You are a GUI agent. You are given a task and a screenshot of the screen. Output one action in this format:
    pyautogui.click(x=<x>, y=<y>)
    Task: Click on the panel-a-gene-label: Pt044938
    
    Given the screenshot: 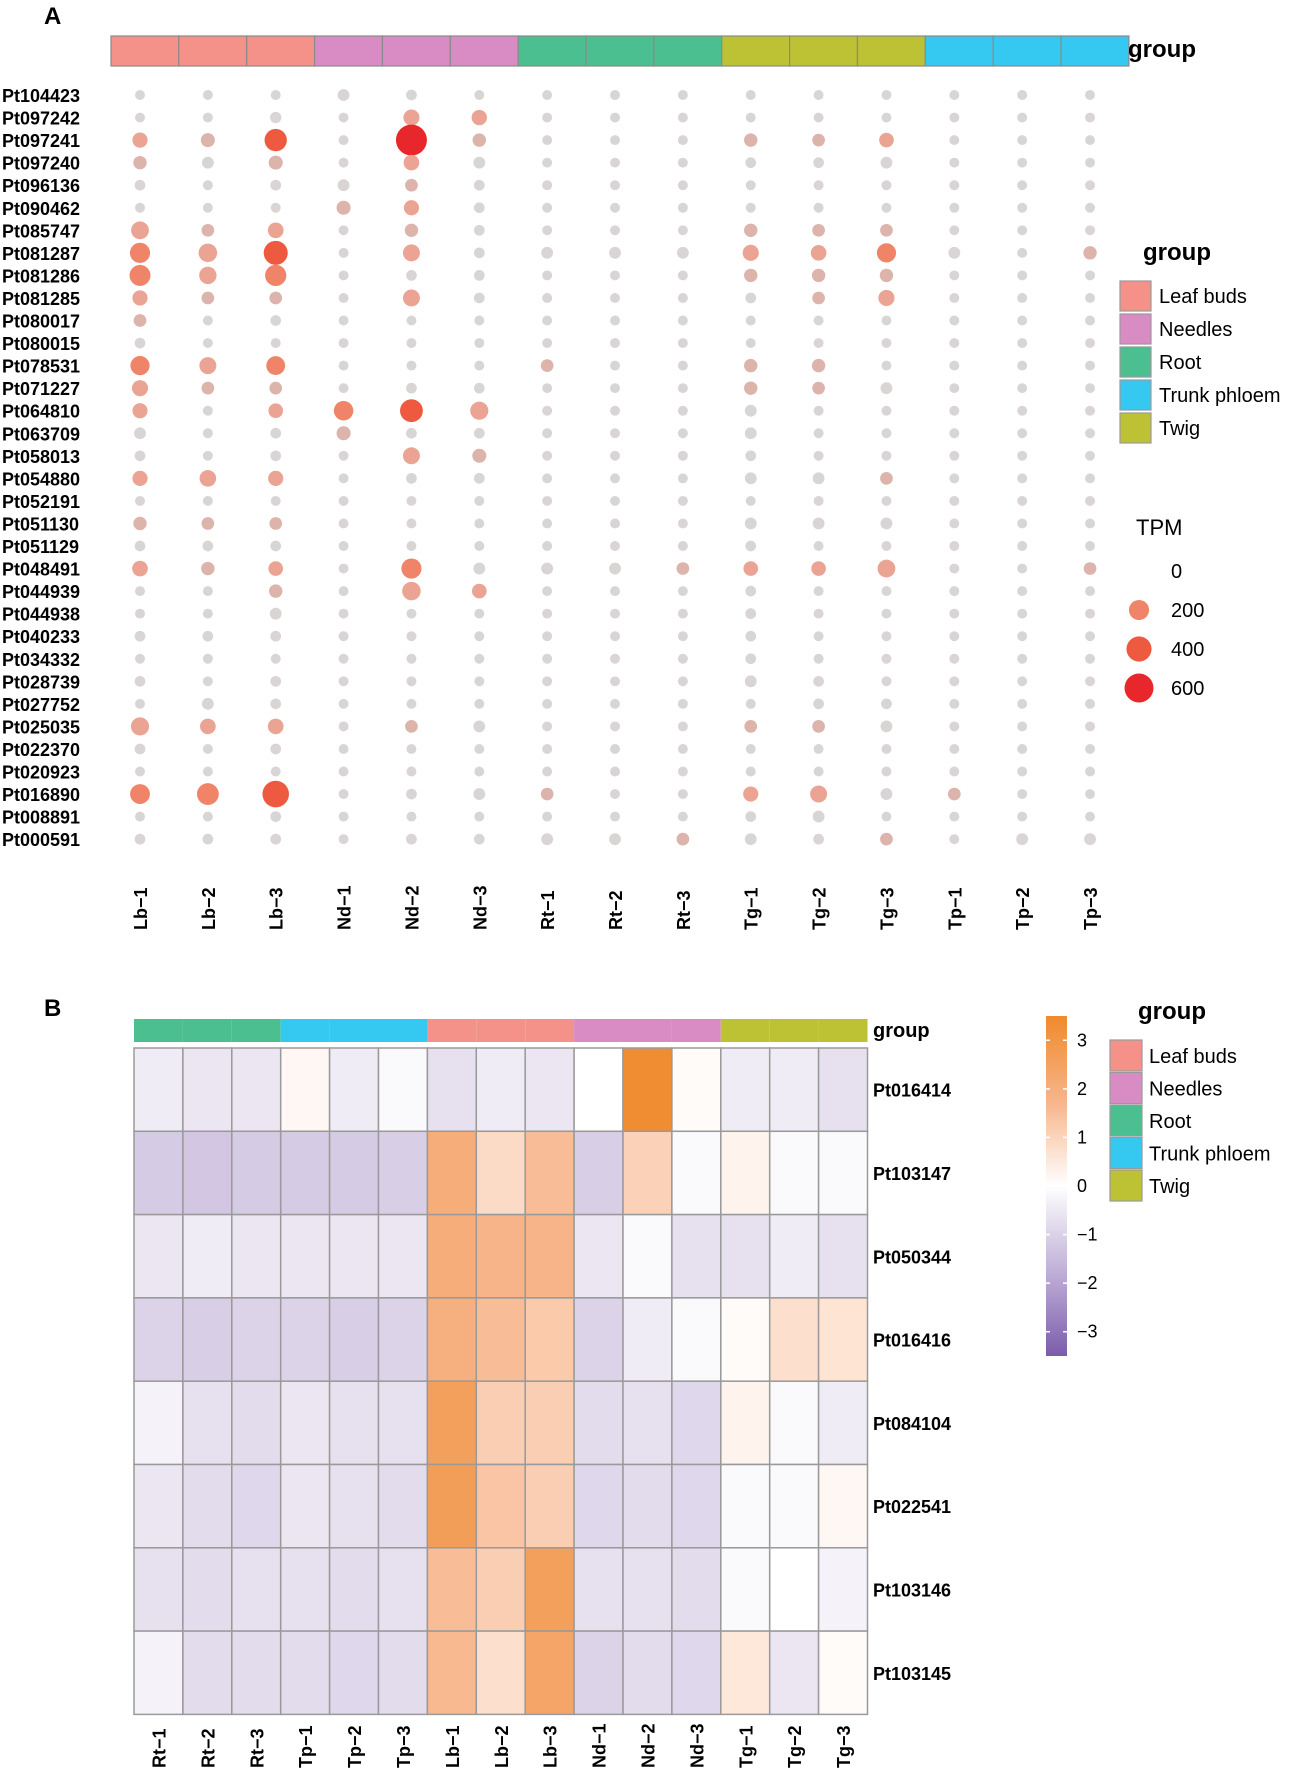 What is the action you would take?
    pyautogui.click(x=41, y=615)
    